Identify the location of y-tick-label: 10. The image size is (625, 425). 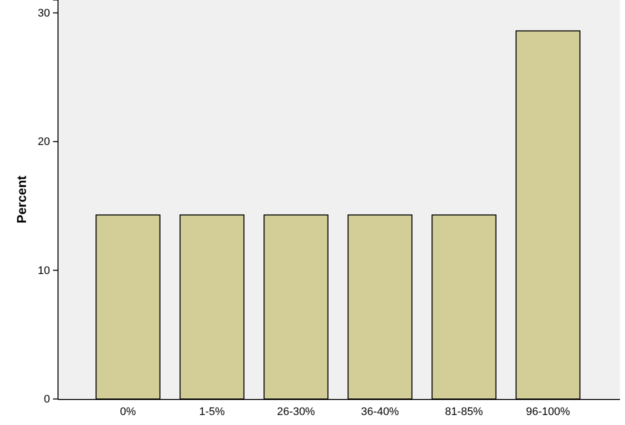
(44, 270).